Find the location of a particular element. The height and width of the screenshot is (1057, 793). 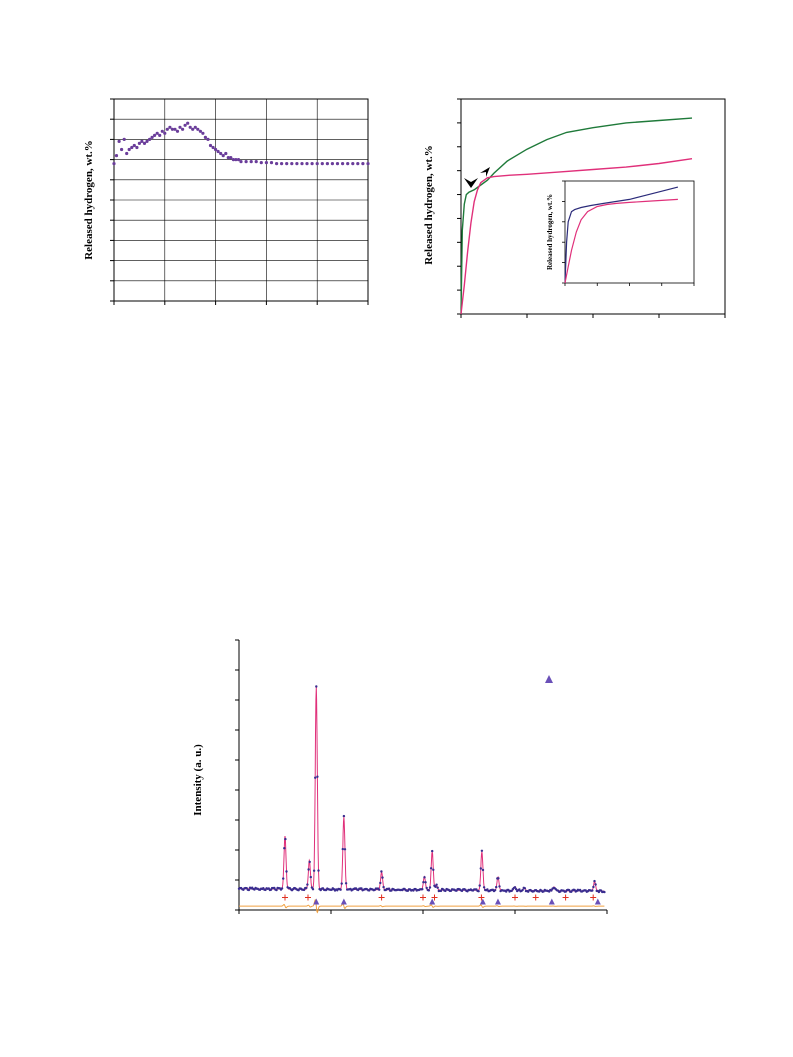

inset-ticks is located at coordinates (628, 233).